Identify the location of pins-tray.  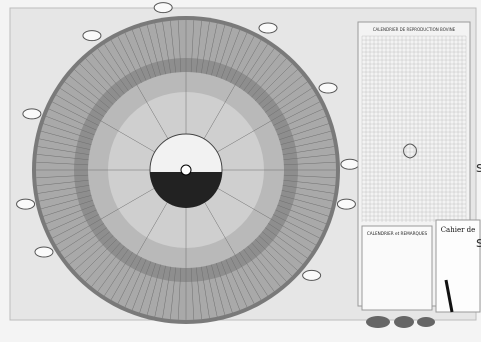
(400, 322).